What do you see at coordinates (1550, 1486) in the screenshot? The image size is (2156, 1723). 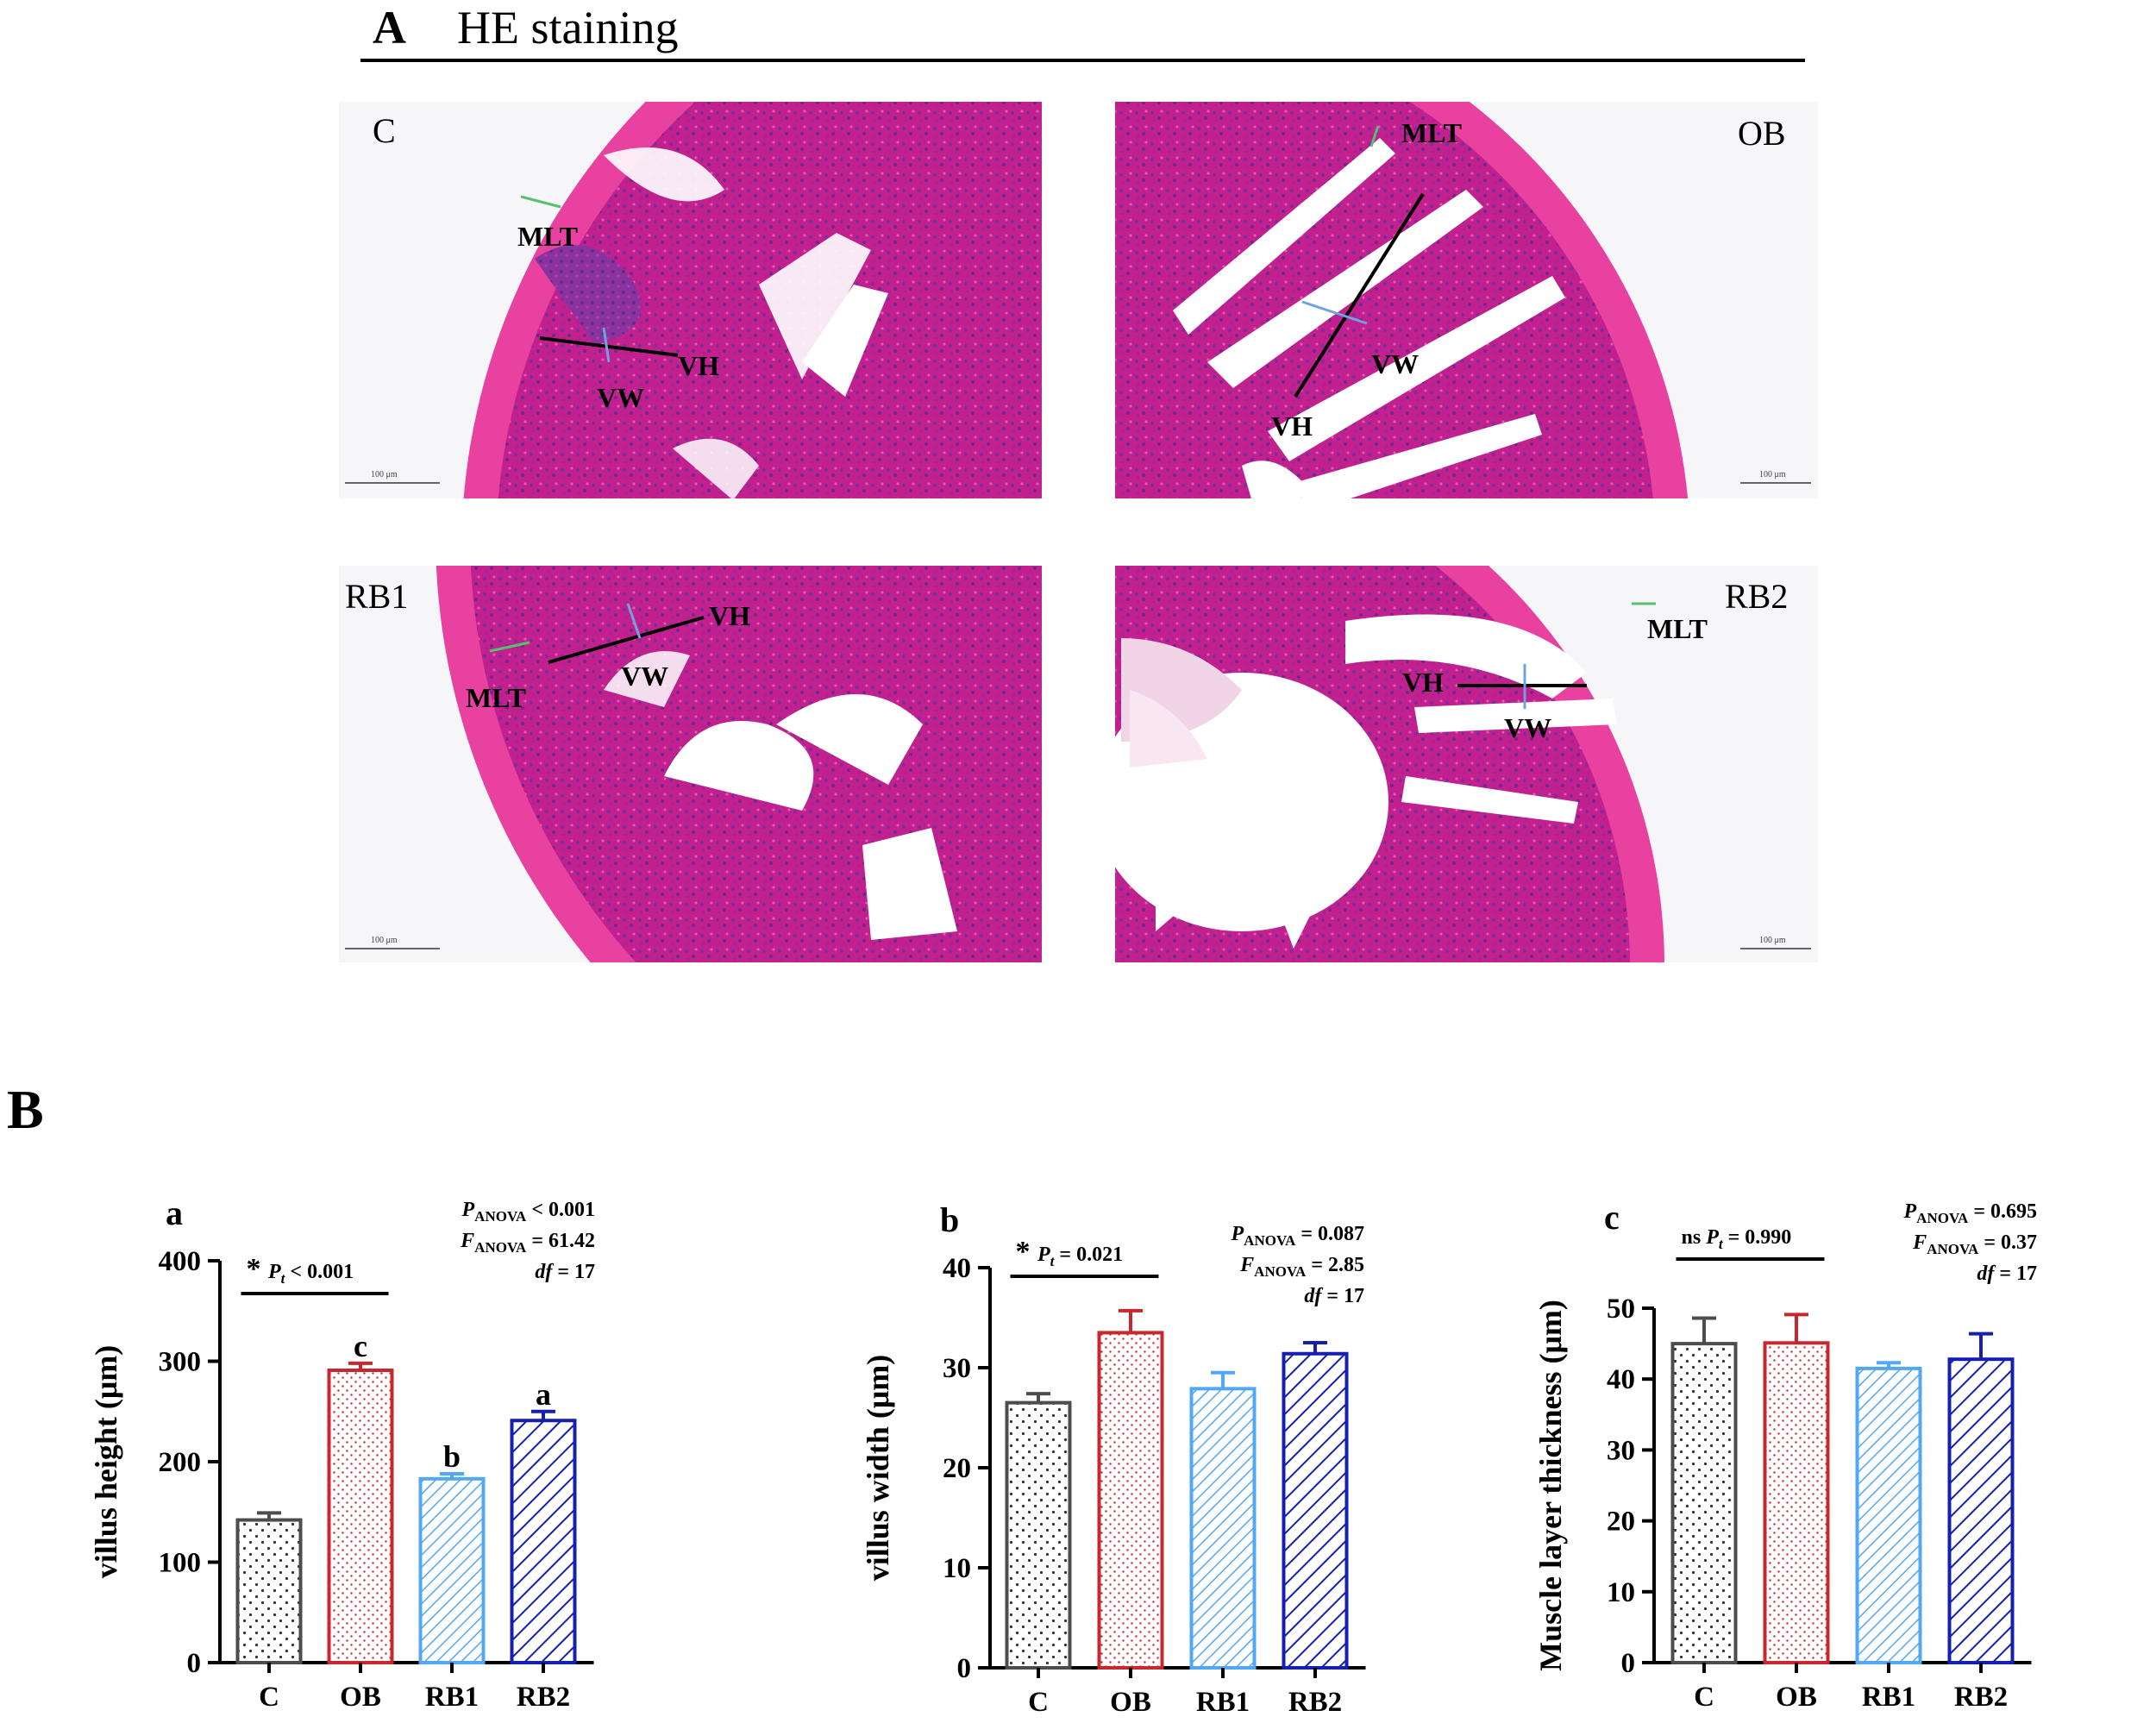 I see `y-axis-label: Muscle layer thickness (μm)` at bounding box center [1550, 1486].